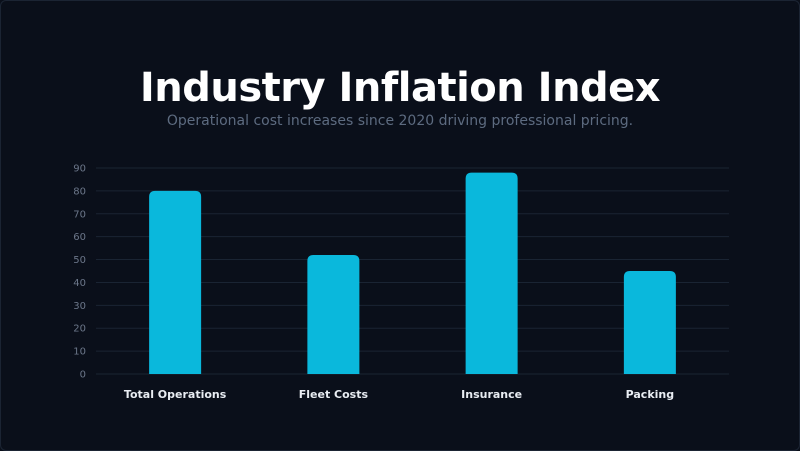  Describe the element at coordinates (79, 237) in the screenshot. I see `y-tick-label: 60` at that location.